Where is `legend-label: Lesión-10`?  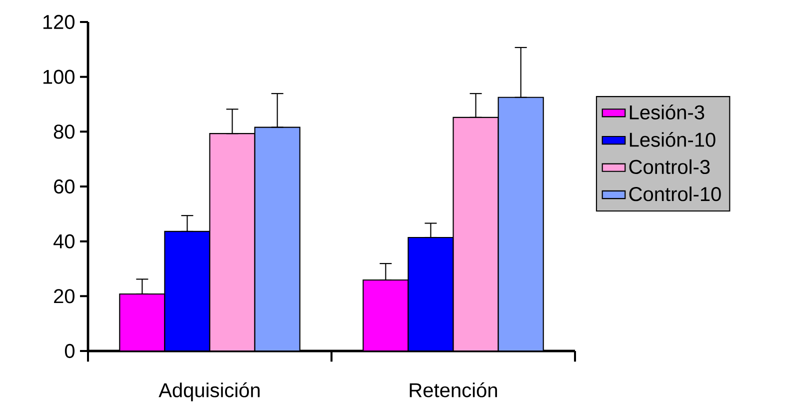
legend-label: Lesión-10 is located at coordinates (673, 139).